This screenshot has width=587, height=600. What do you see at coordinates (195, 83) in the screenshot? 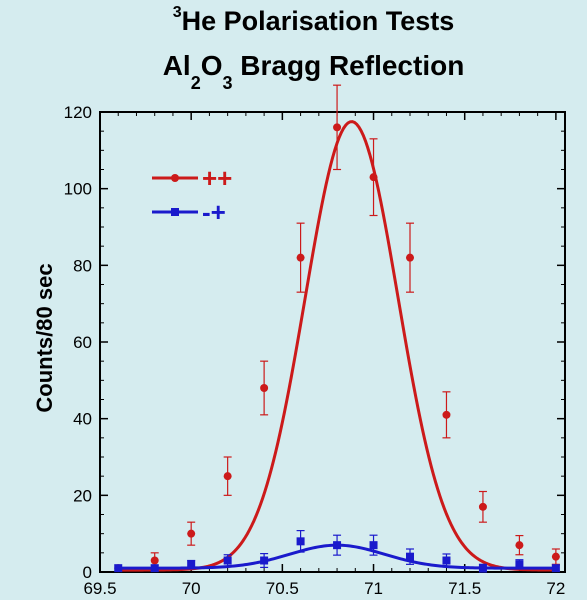
I see `title-sub-2: 2` at bounding box center [195, 83].